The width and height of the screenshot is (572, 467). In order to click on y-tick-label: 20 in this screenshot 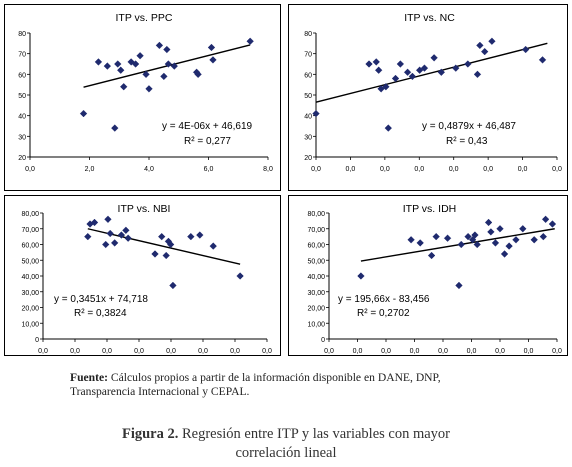, I will do `click(22, 158)`.